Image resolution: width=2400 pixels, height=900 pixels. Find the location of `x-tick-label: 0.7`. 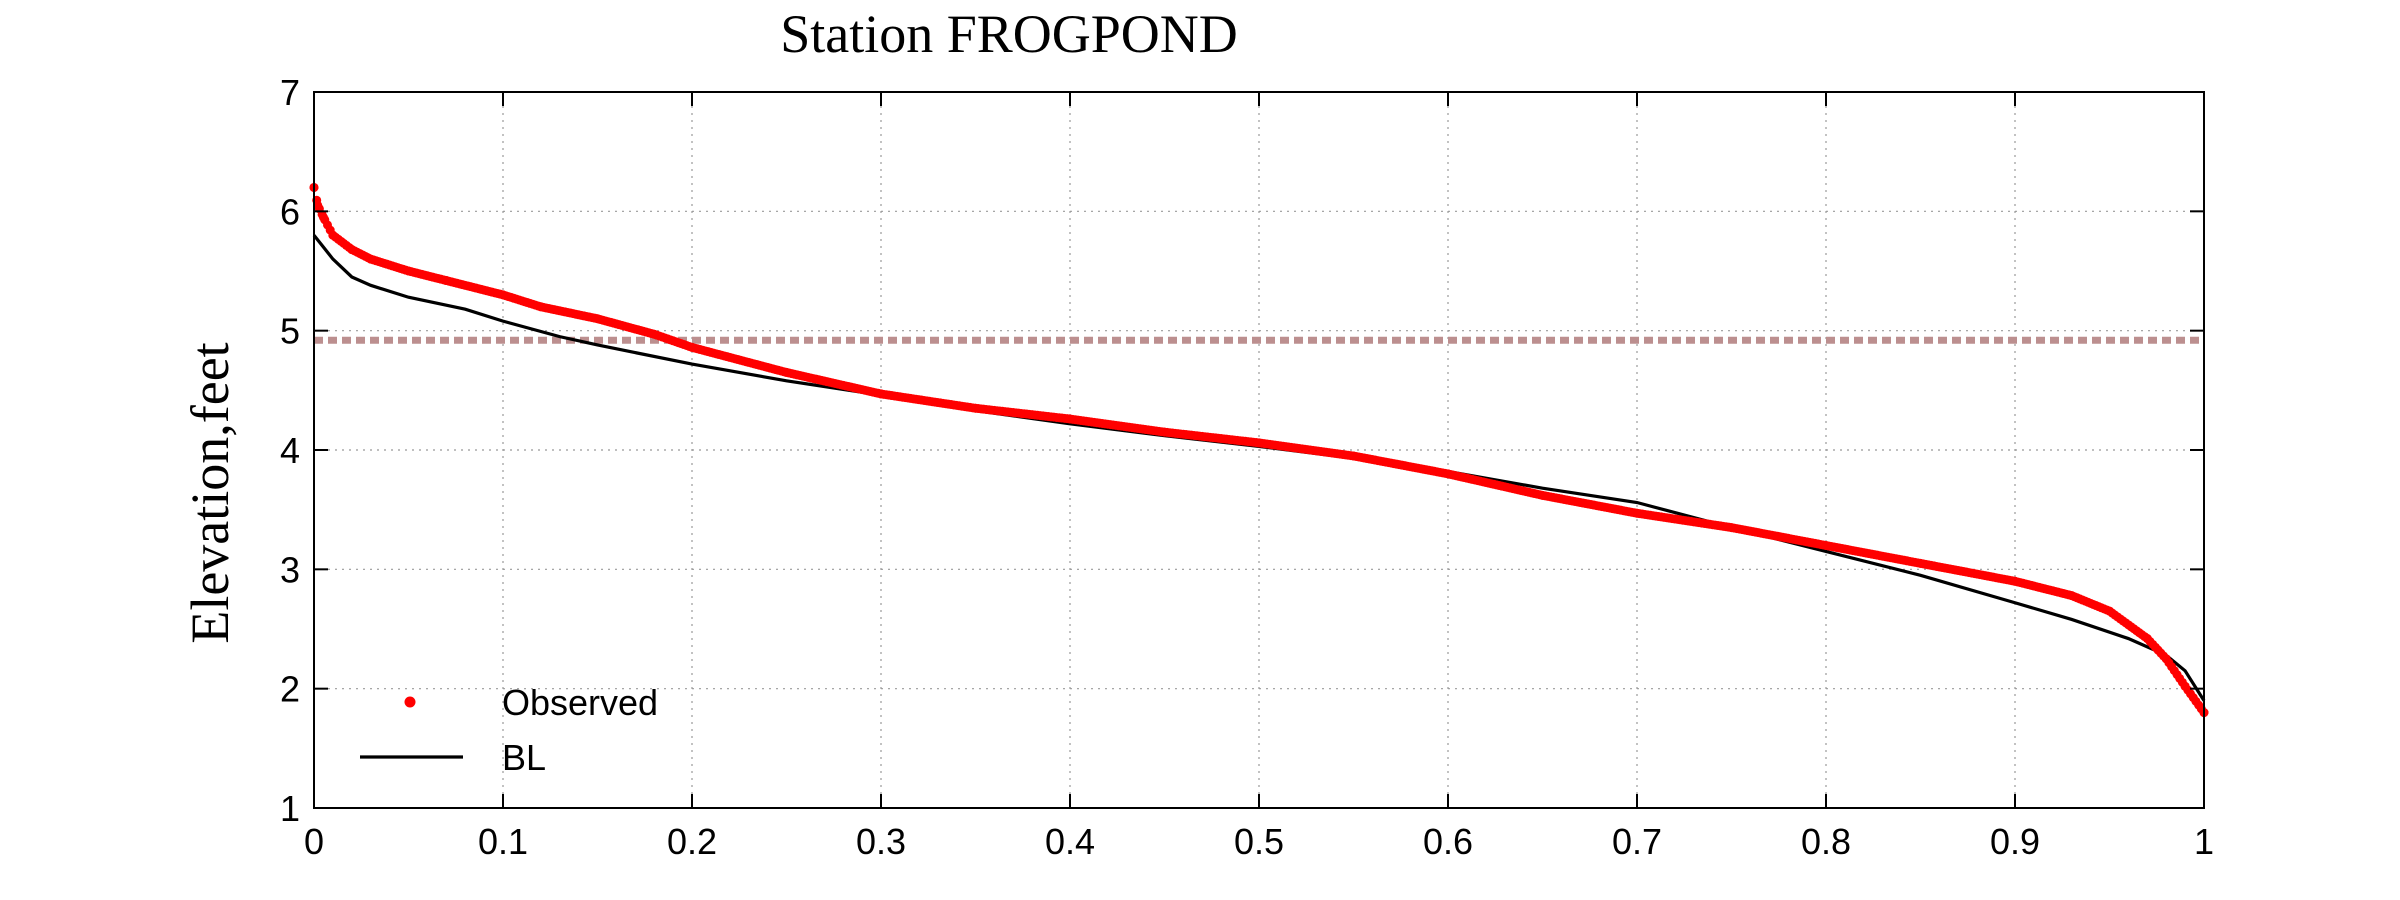

x-tick-label: 0.7 is located at coordinates (1637, 841).